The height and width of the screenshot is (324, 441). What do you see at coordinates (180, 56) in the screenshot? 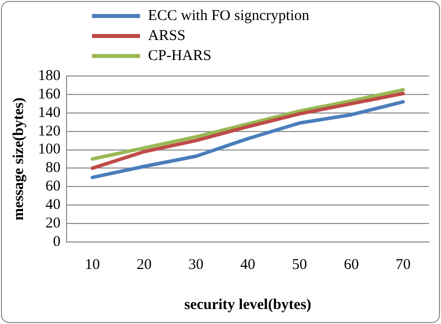
I see `legend-label: CP-HARS` at bounding box center [180, 56].